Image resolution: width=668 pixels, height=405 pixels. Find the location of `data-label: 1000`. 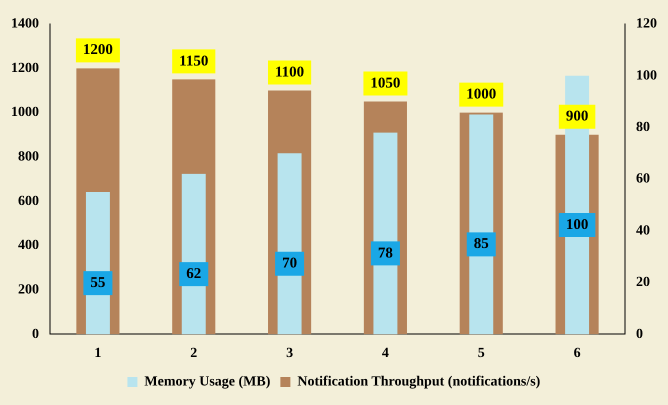

data-label: 1000 is located at coordinates (481, 94).